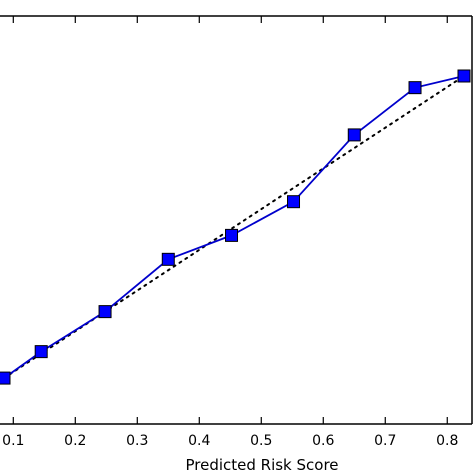 The height and width of the screenshot is (474, 474). What do you see at coordinates (261, 441) in the screenshot?
I see `x-tick-label: 0.5` at bounding box center [261, 441].